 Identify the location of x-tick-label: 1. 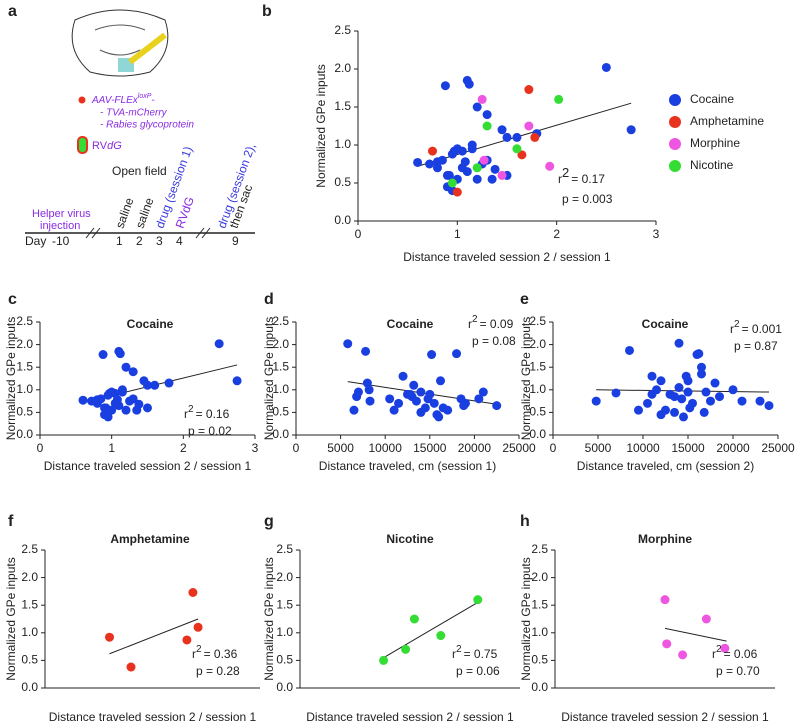
(457, 234).